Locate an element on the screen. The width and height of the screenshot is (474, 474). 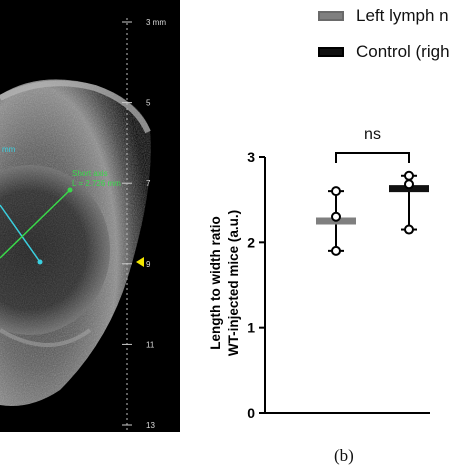
focus-marker-icon is located at coordinates (140, 262).